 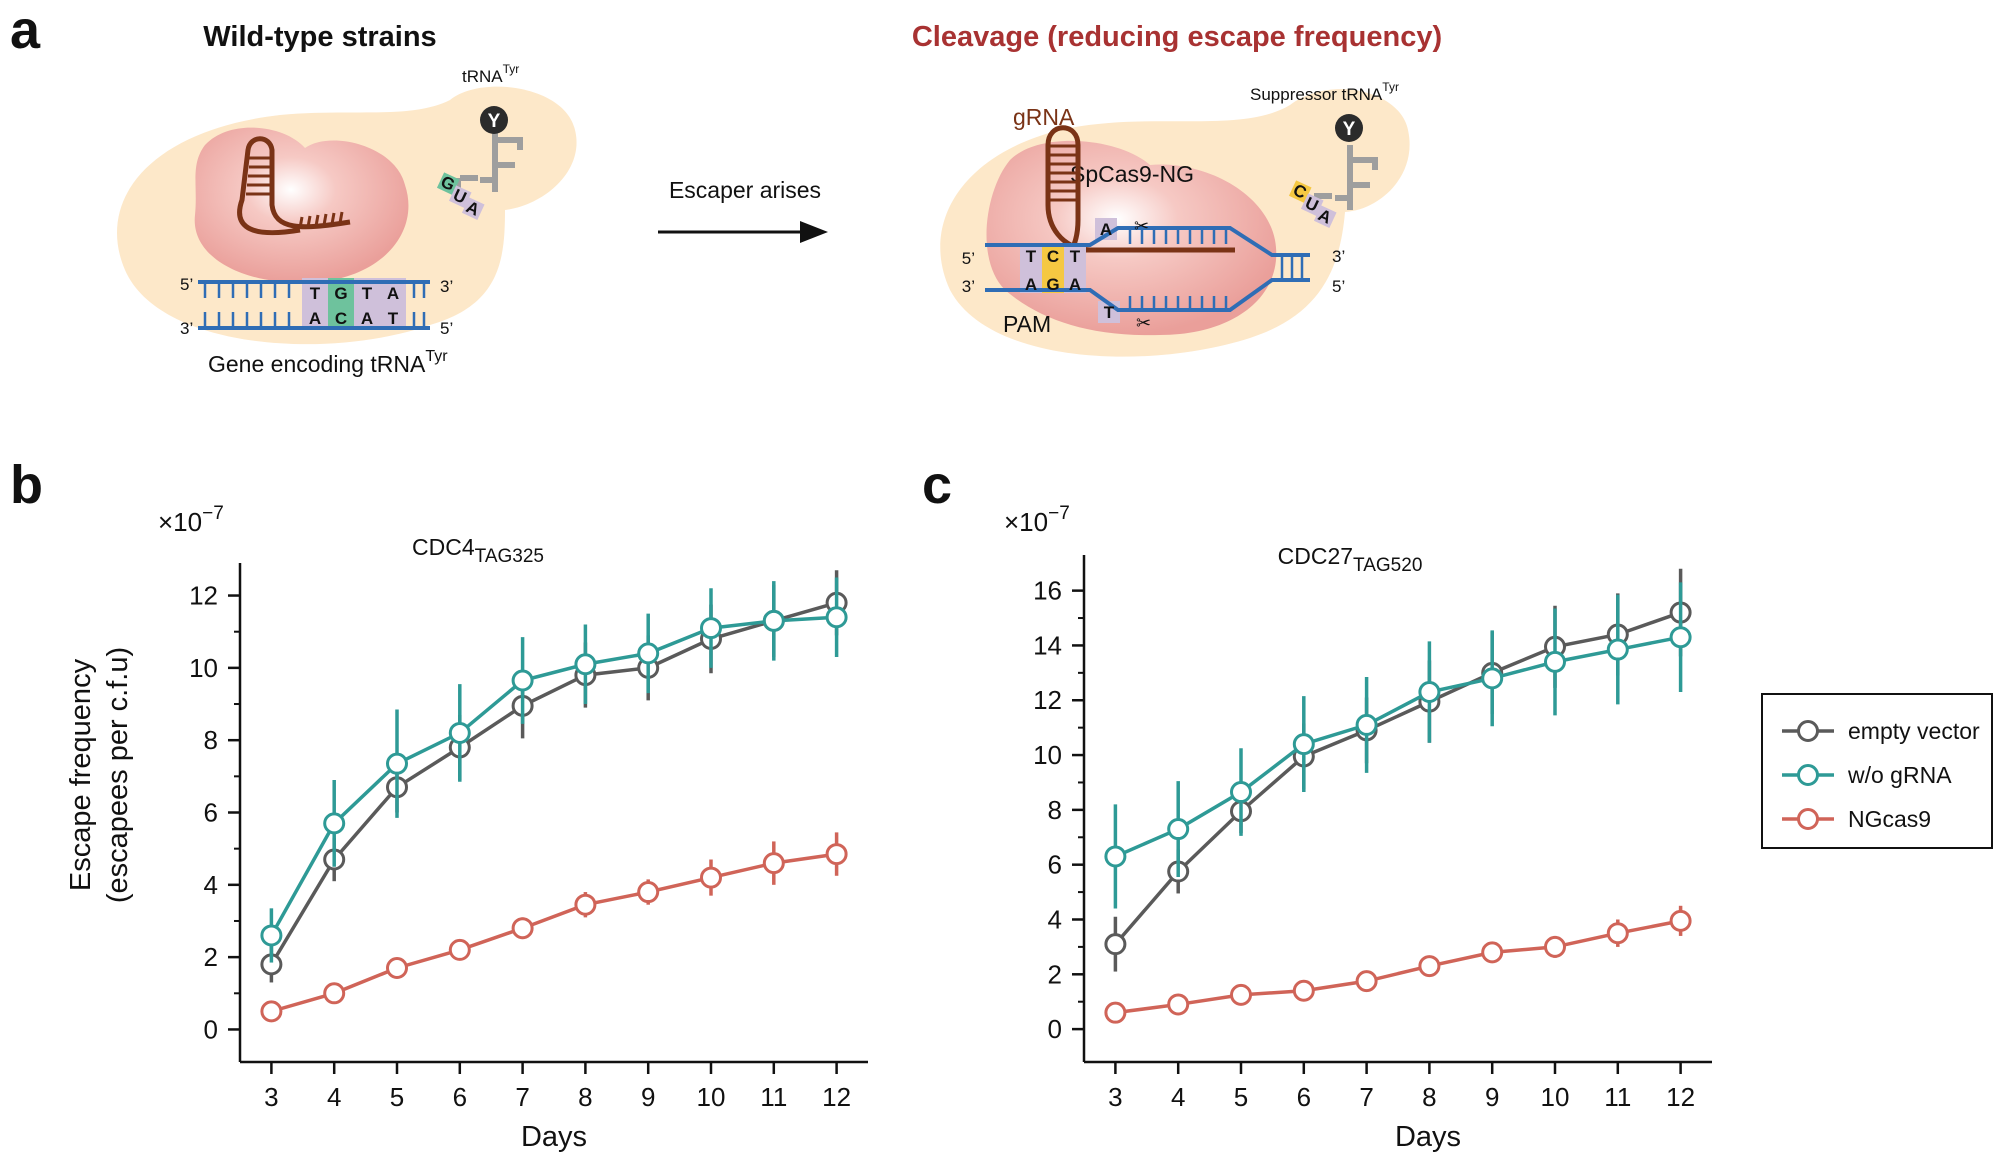 What do you see at coordinates (478, 550) in the screenshot?
I see `chart-title: CDC4TAG325` at bounding box center [478, 550].